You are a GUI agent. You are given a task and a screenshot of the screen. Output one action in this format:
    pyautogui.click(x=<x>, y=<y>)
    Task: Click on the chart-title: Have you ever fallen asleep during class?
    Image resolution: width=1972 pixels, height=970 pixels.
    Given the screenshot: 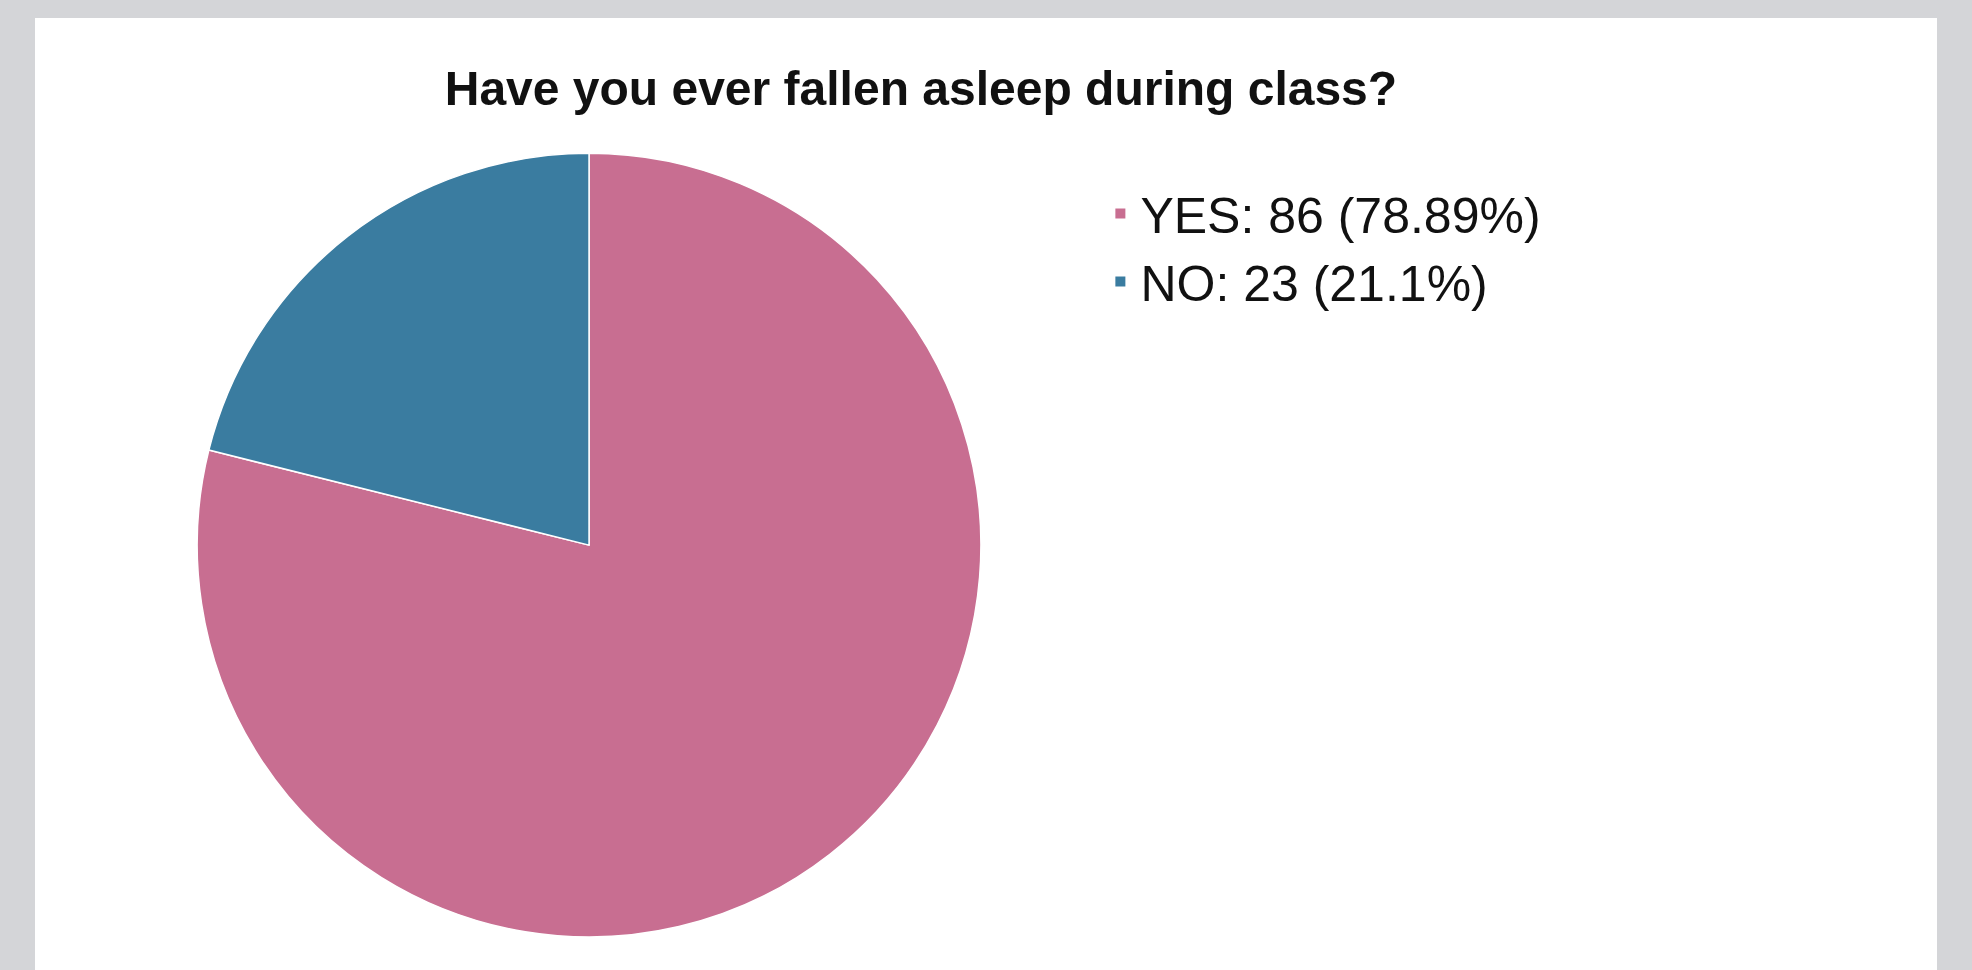 What is the action you would take?
    pyautogui.click(x=921, y=89)
    